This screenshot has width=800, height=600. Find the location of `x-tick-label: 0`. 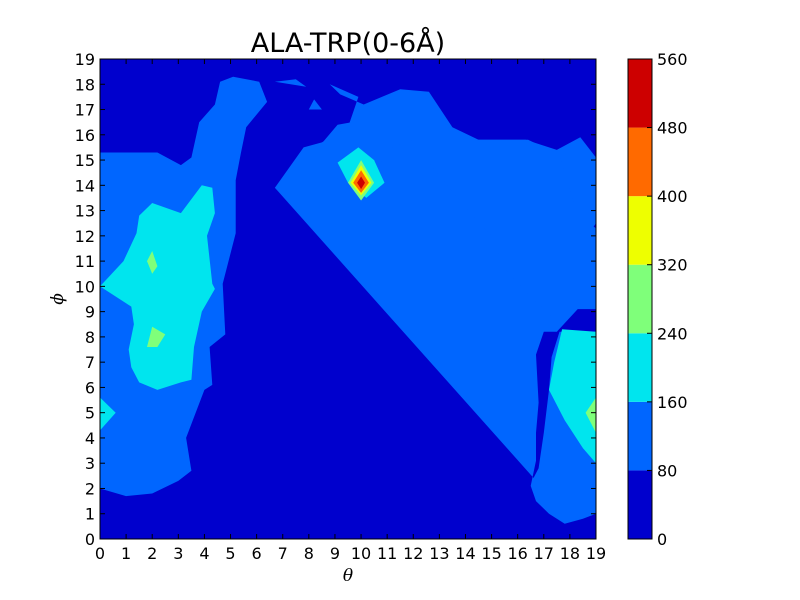

x-tick-label: 0 is located at coordinates (100, 553).